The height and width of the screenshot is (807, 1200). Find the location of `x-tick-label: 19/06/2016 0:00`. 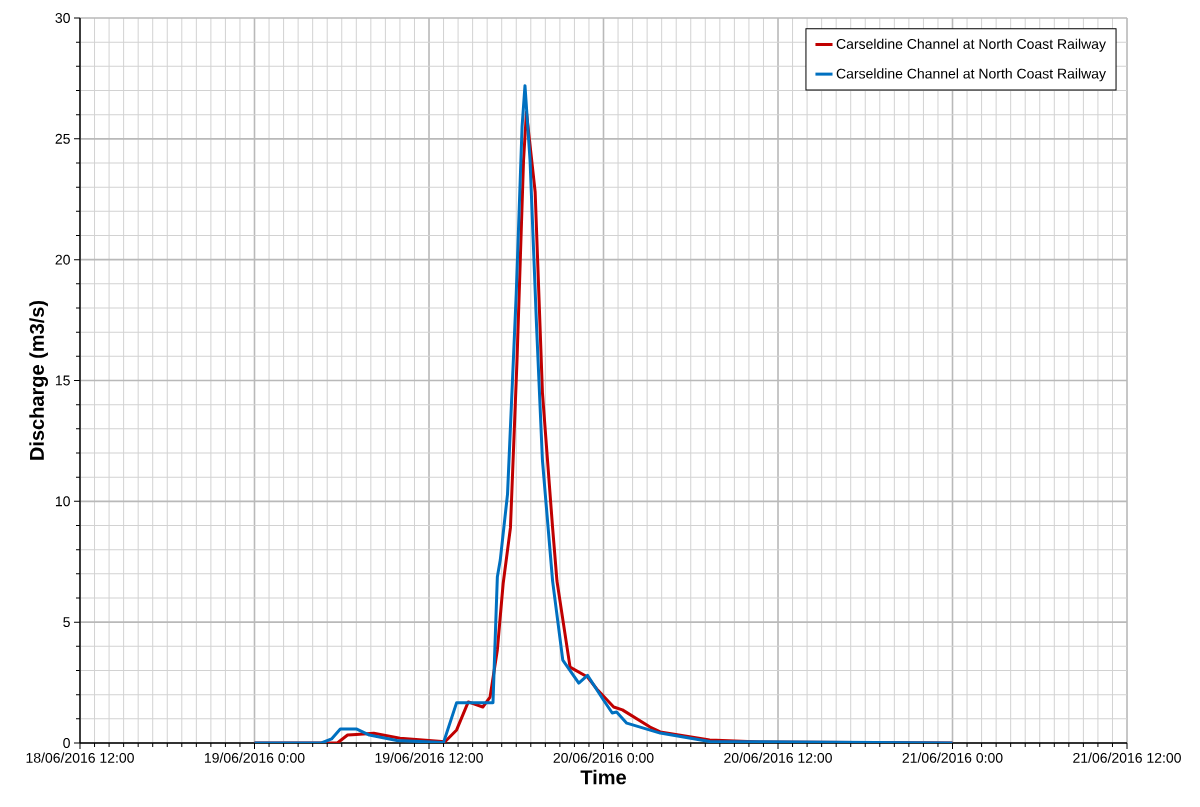

x-tick-label: 19/06/2016 0:00 is located at coordinates (254, 757).